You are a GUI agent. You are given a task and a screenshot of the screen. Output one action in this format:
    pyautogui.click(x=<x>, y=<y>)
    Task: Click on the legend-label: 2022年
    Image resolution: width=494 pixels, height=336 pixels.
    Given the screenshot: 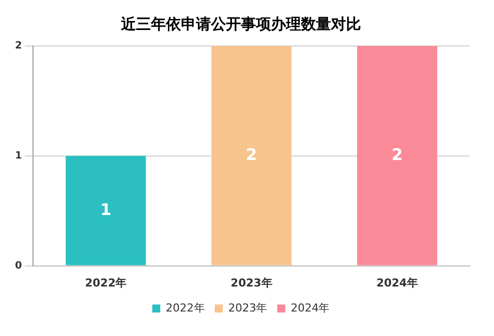 What is the action you would take?
    pyautogui.click(x=185, y=307)
    